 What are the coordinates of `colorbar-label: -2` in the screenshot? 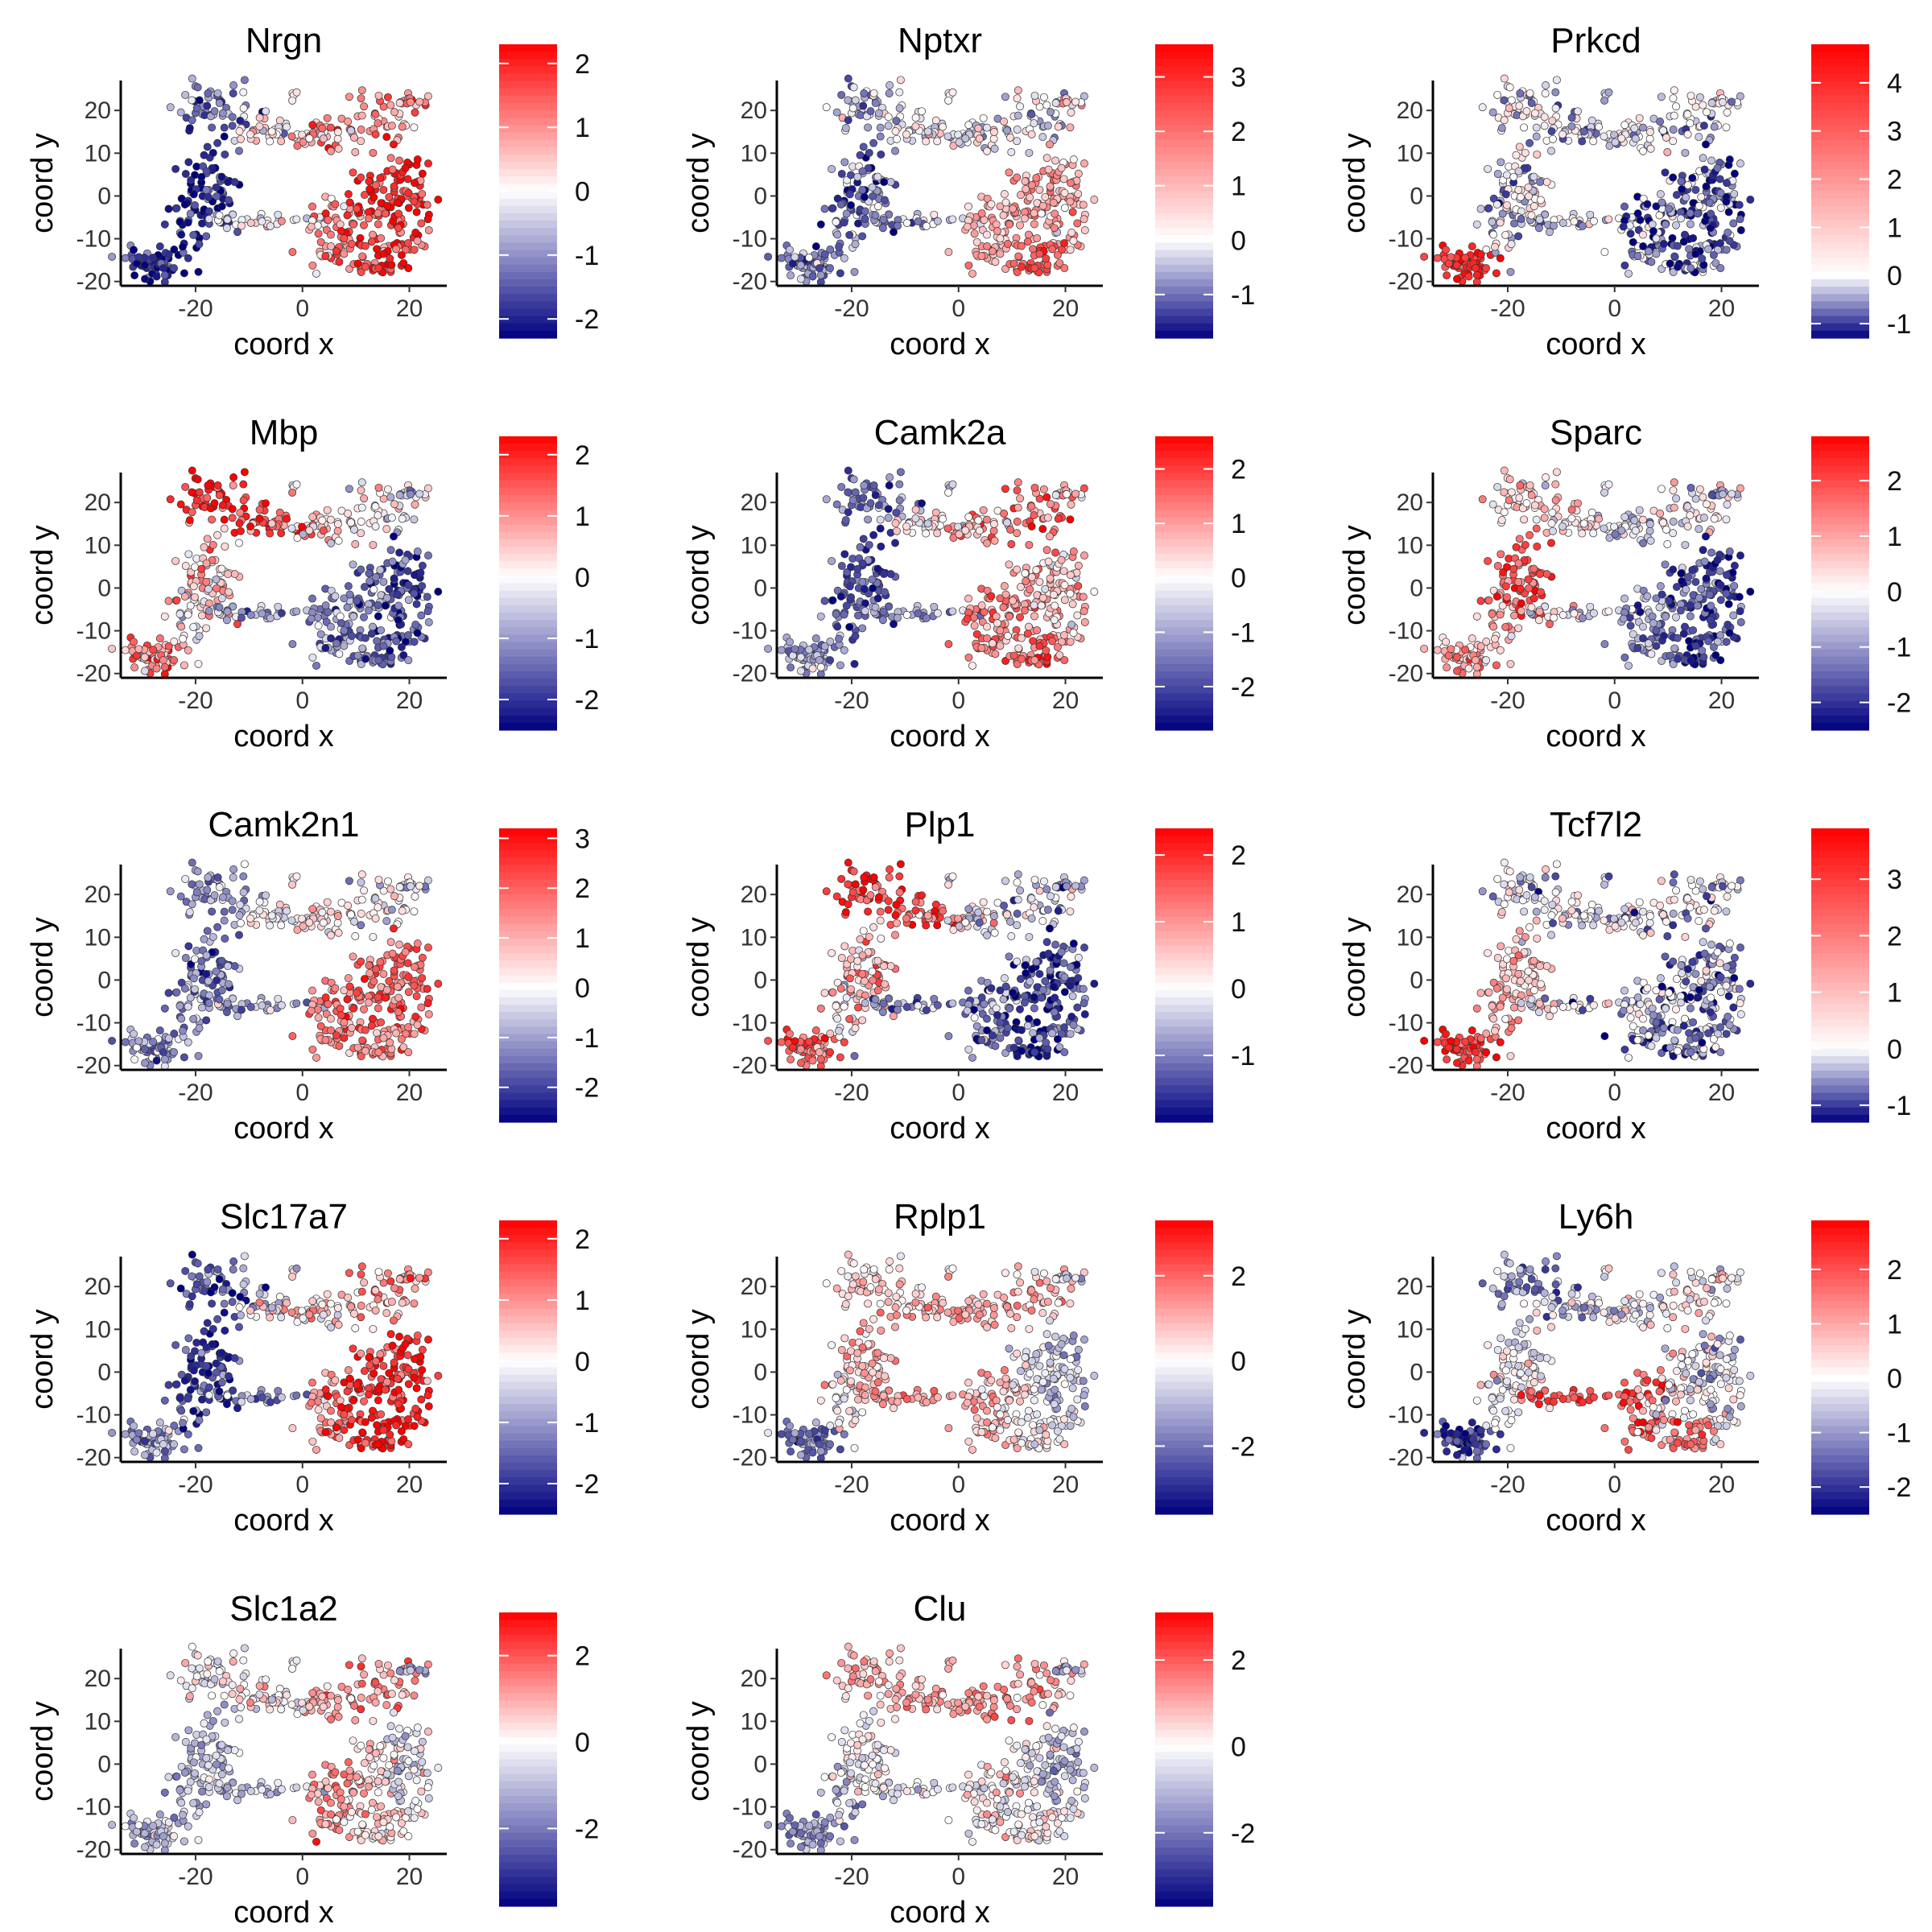 It's located at (587, 700).